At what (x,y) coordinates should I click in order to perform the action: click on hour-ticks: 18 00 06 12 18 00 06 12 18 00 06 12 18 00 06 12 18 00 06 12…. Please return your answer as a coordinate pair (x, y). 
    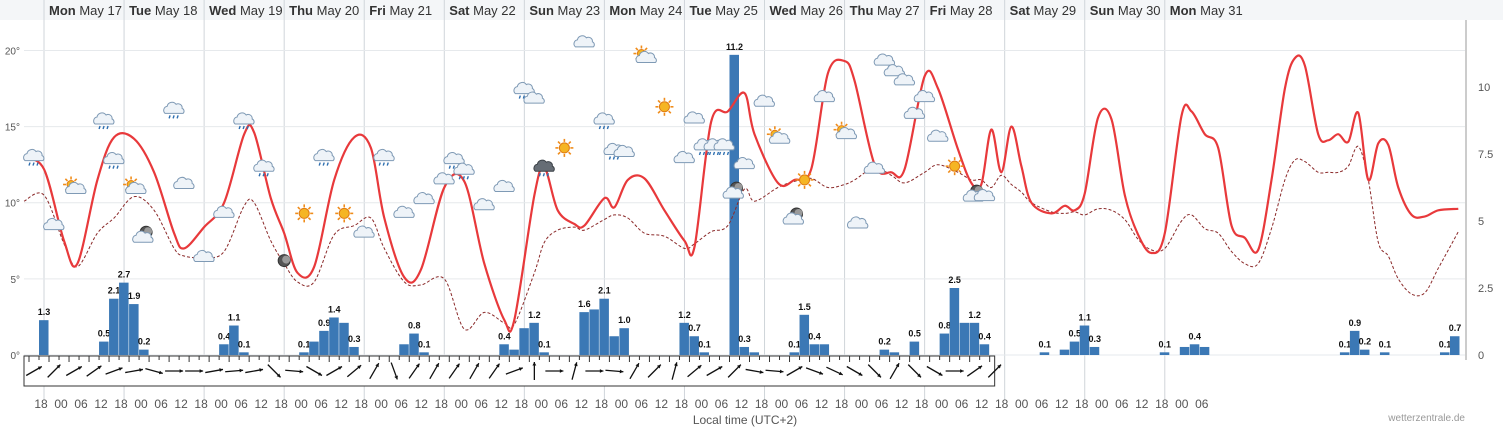
    Looking at the image, I should click on (621, 404).